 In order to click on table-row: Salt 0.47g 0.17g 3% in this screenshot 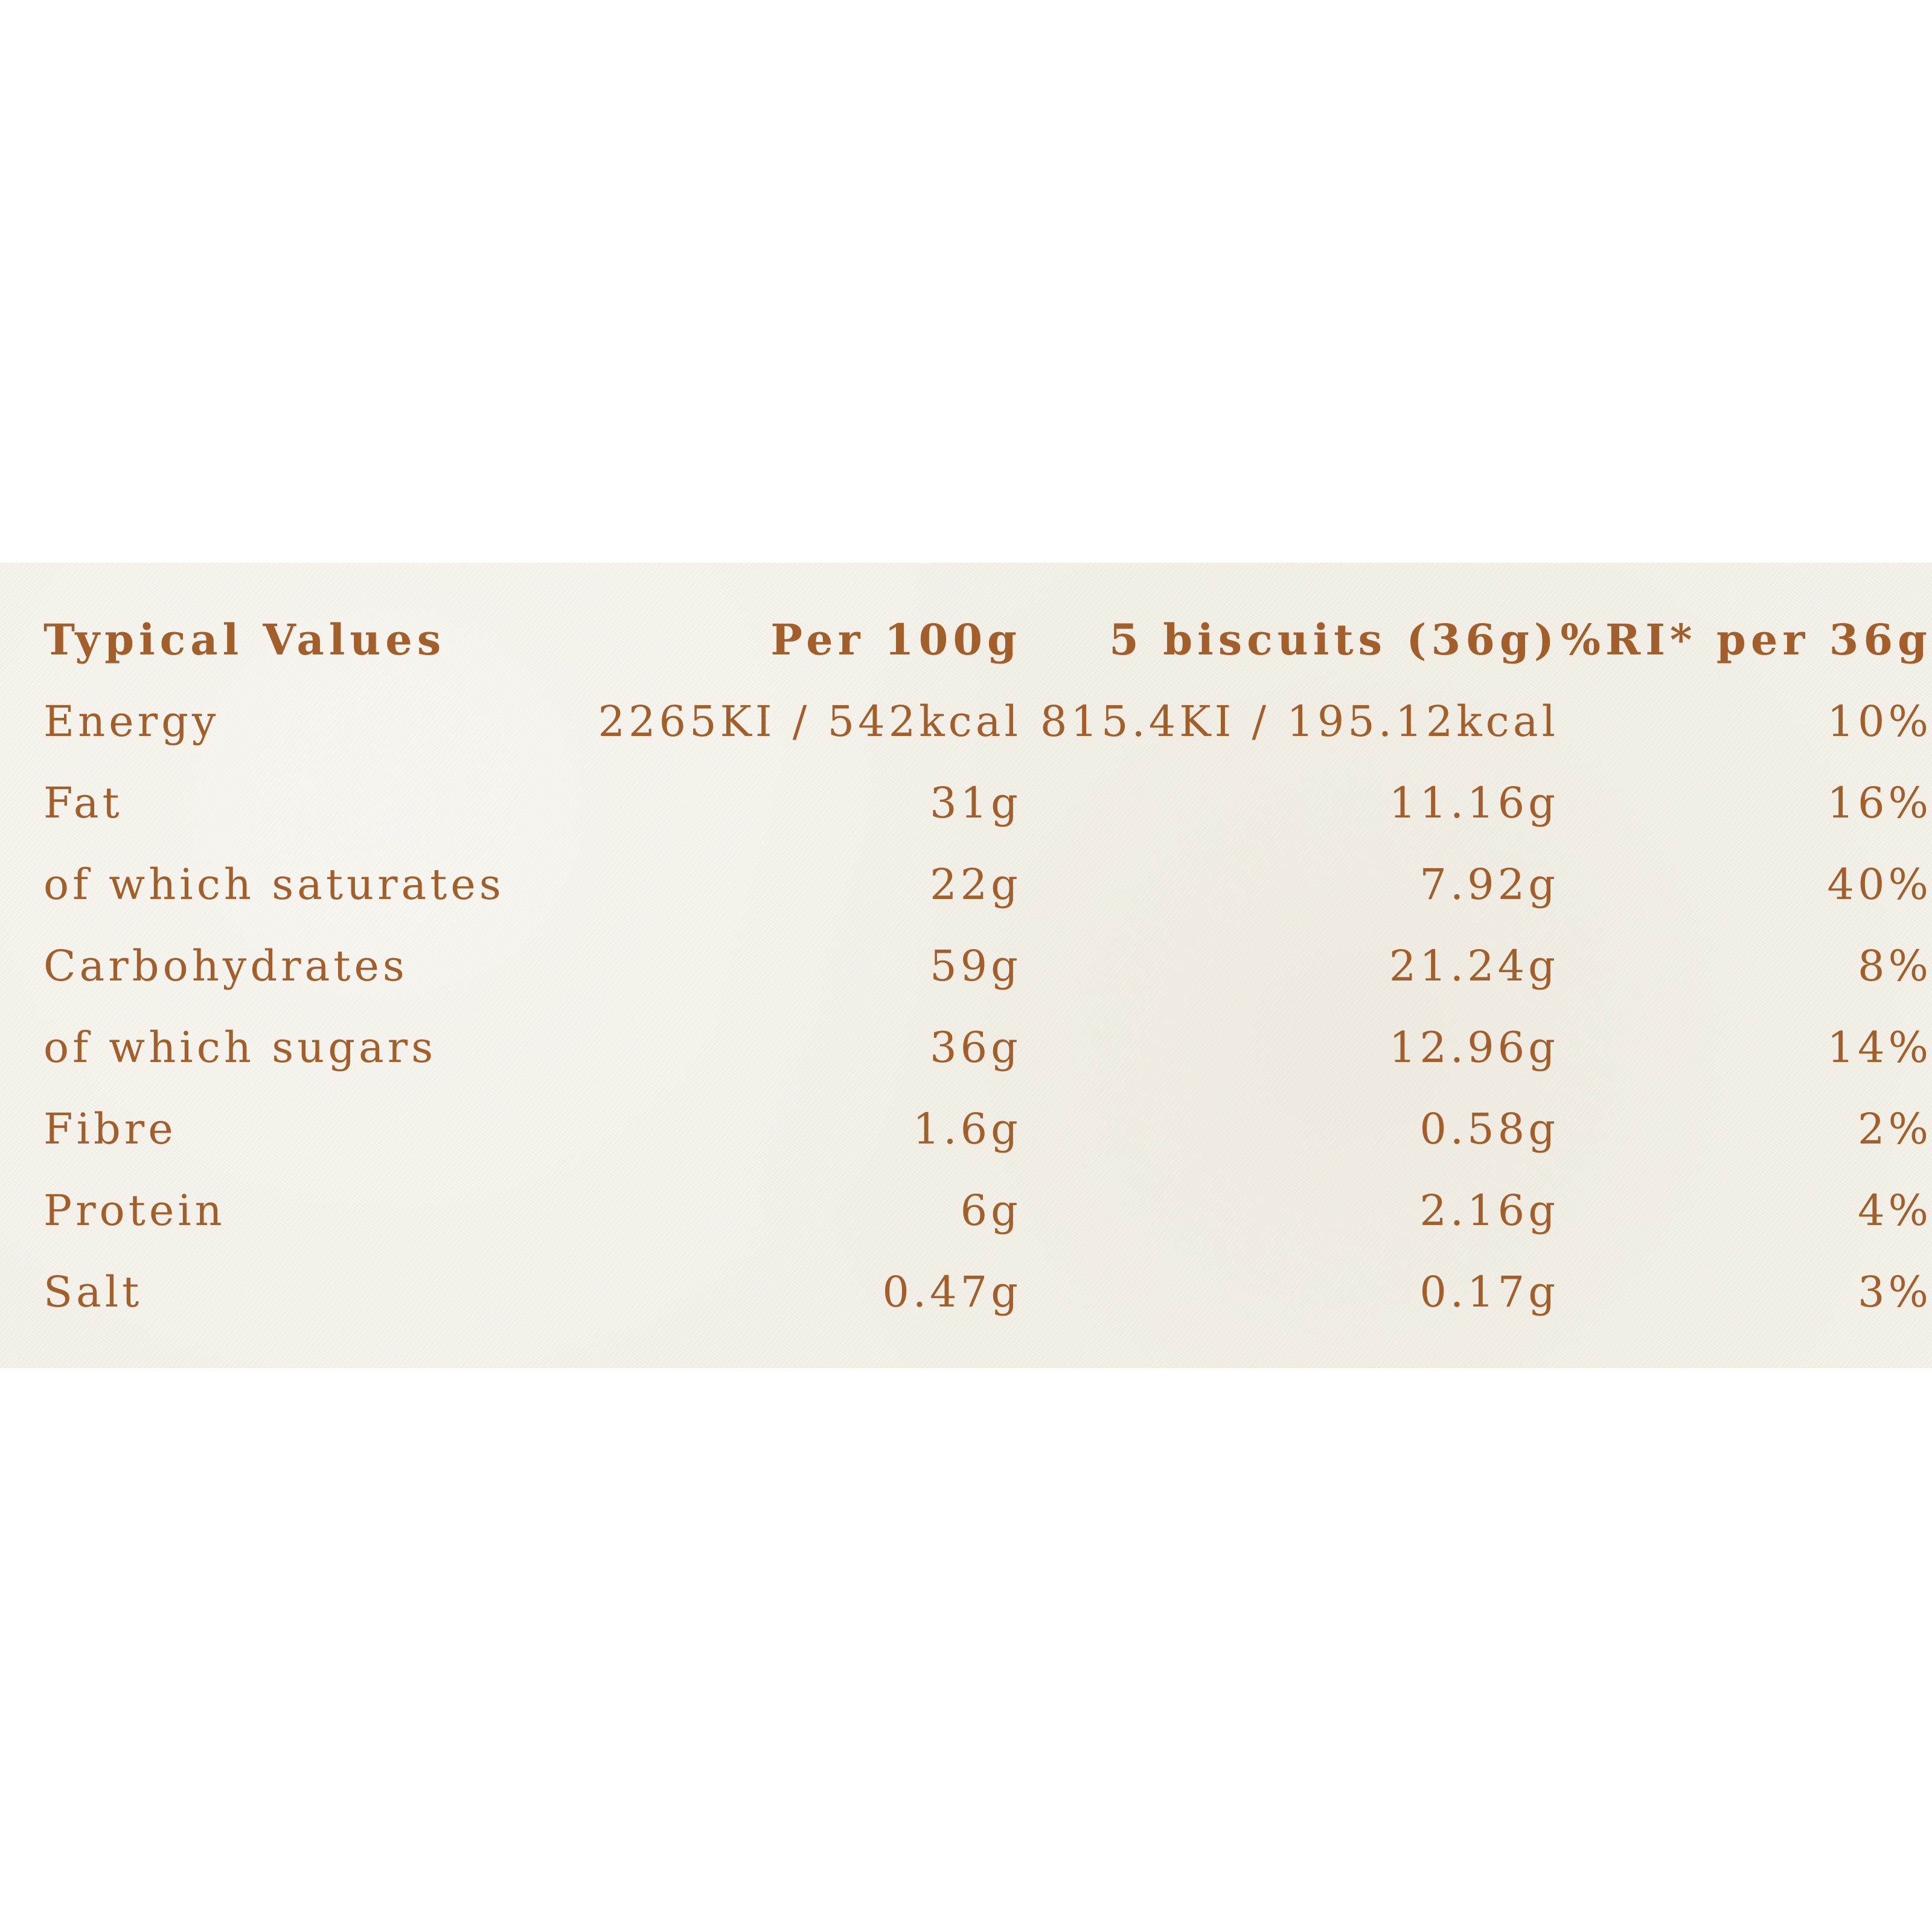, I will do `click(987, 1292)`.